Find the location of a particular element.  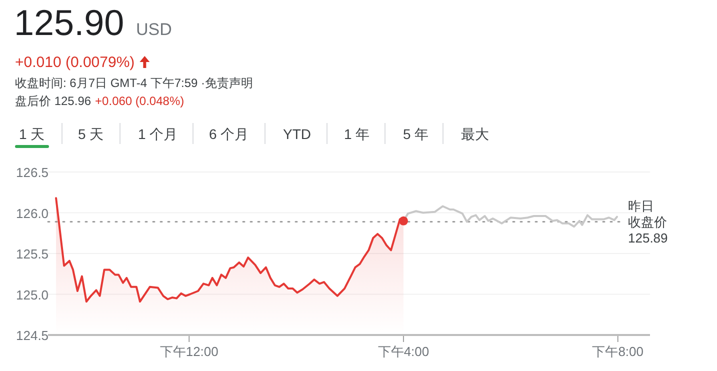

text: 最大 is located at coordinates (475, 134).